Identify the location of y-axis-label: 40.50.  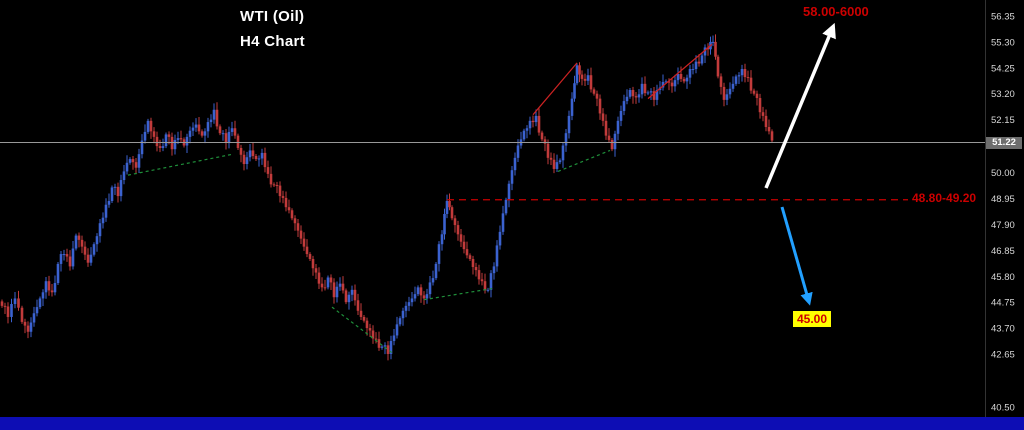
(1003, 408).